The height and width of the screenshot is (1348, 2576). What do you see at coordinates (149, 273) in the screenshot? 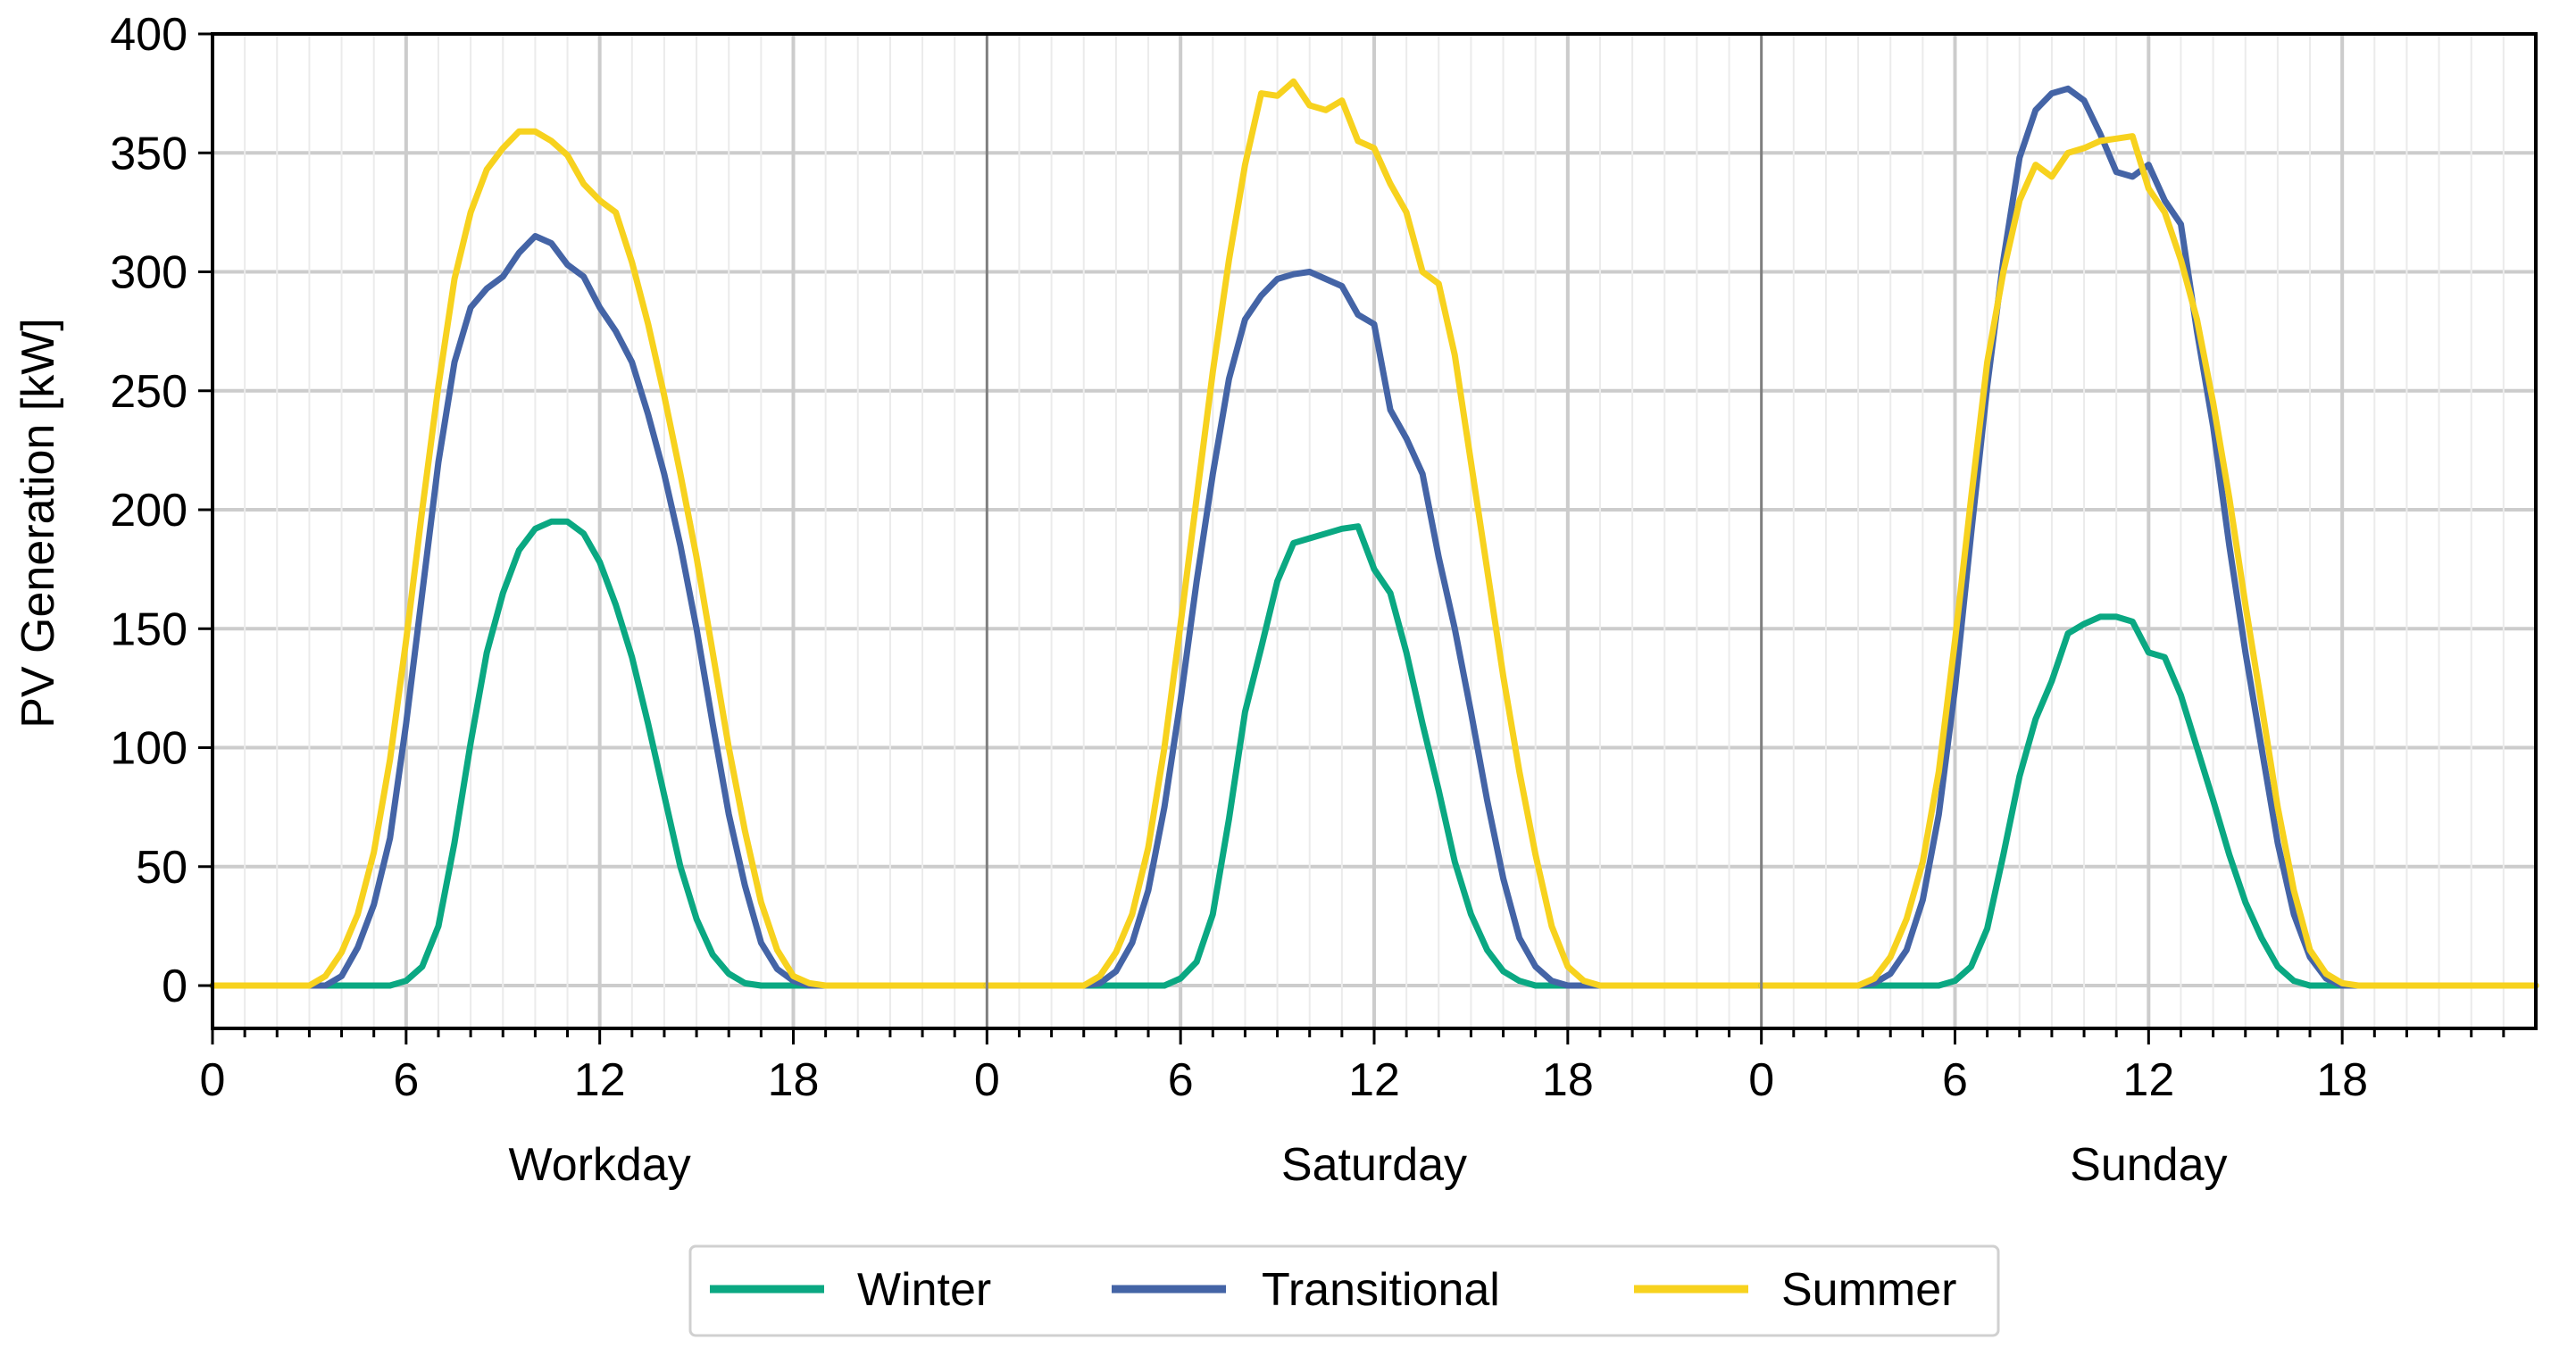
I see `y-tick-label: 300` at bounding box center [149, 273].